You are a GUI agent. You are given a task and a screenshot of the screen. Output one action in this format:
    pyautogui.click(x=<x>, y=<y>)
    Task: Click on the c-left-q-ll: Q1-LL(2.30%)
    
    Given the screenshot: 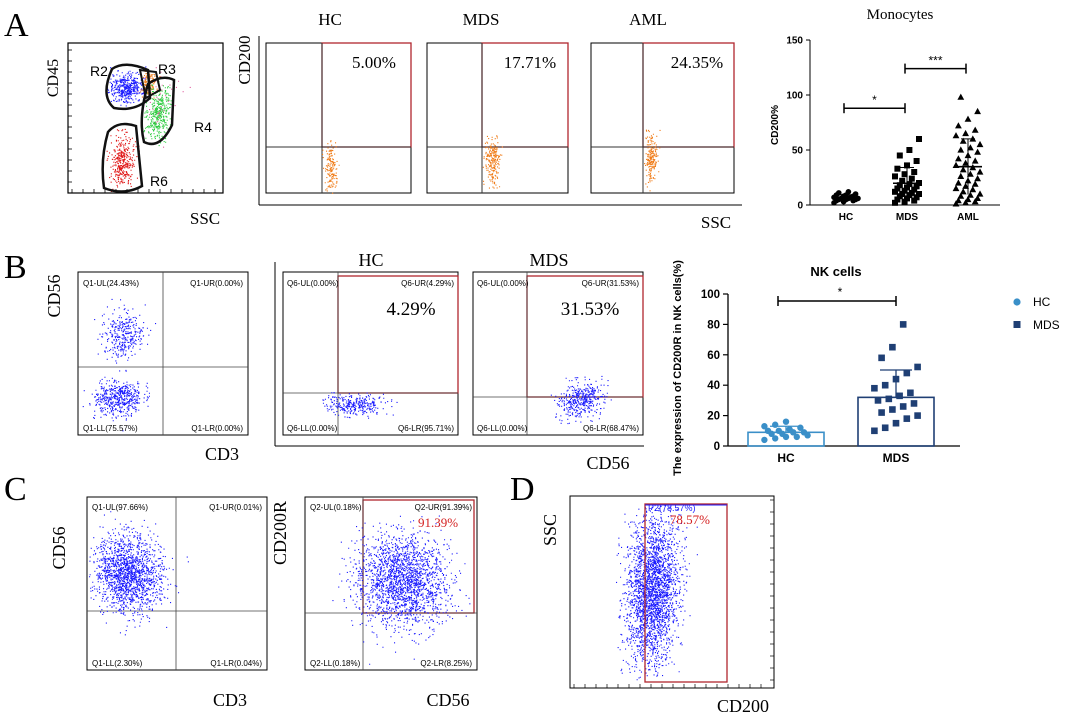 What is the action you would take?
    pyautogui.click(x=117, y=663)
    